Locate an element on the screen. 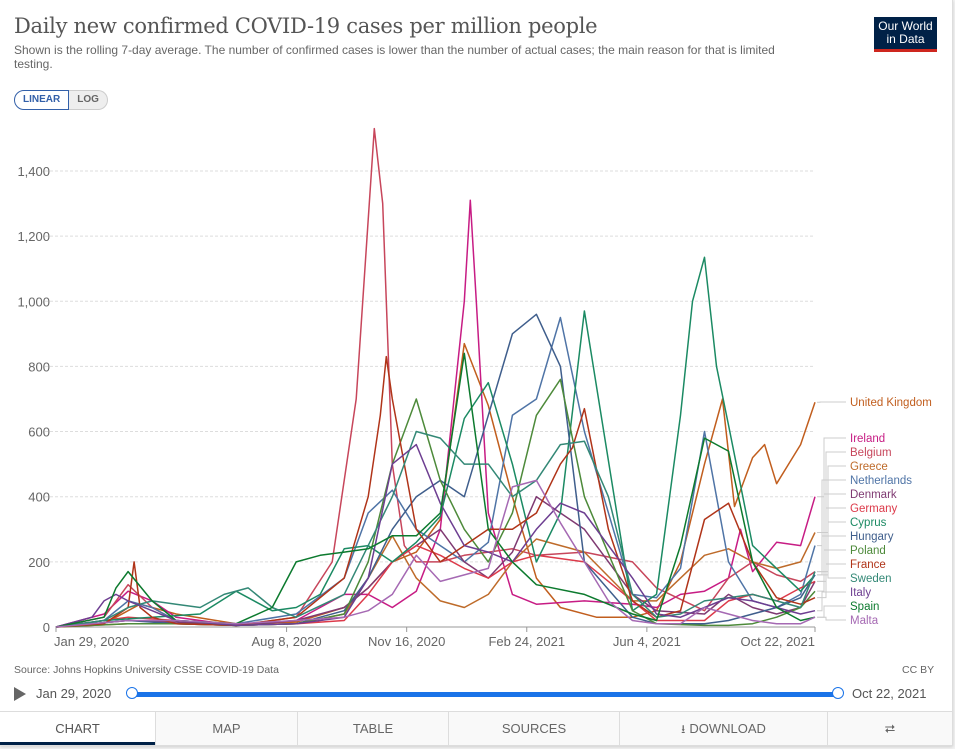  legend-label: Ireland is located at coordinates (867, 439).